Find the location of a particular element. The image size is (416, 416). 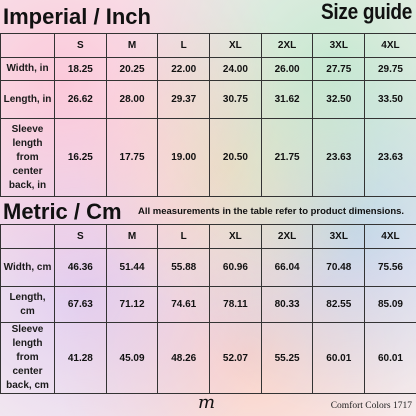

table-cell: 20.25 is located at coordinates (132, 69).